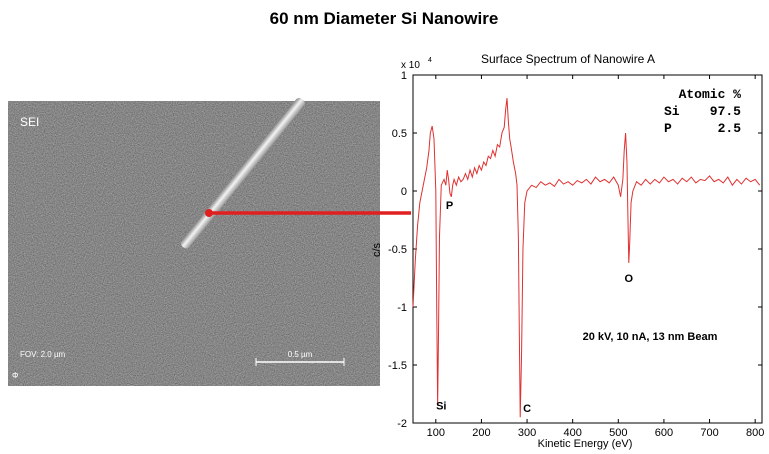 Image resolution: width=769 pixels, height=454 pixels. What do you see at coordinates (397, 250) in the screenshot?
I see `y-tick-label: -0.5` at bounding box center [397, 250].